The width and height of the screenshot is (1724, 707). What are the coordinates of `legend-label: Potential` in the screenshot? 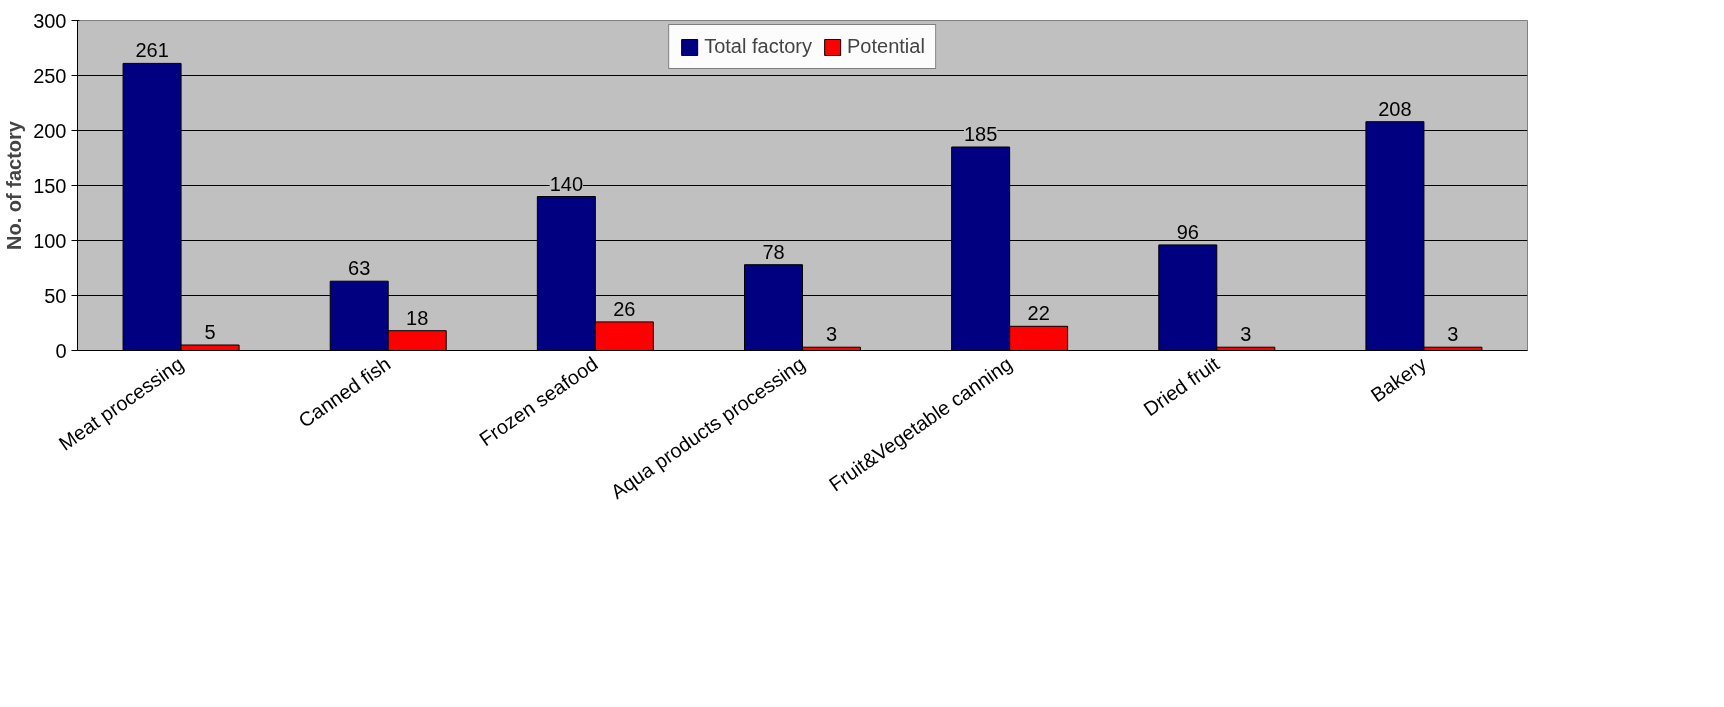 It's located at (885, 46).